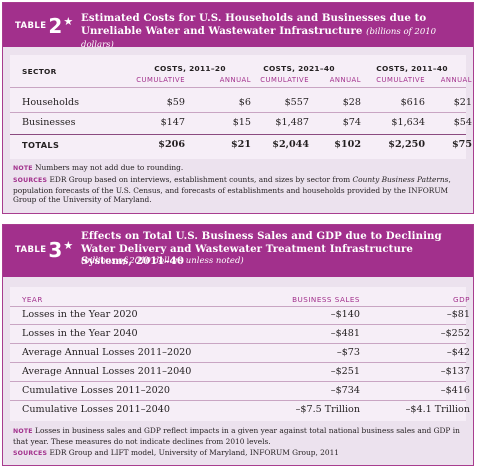 This screenshot has height=468, width=478. Describe the element at coordinates (406, 144) in the screenshot. I see `total-cell: $2,250` at that location.